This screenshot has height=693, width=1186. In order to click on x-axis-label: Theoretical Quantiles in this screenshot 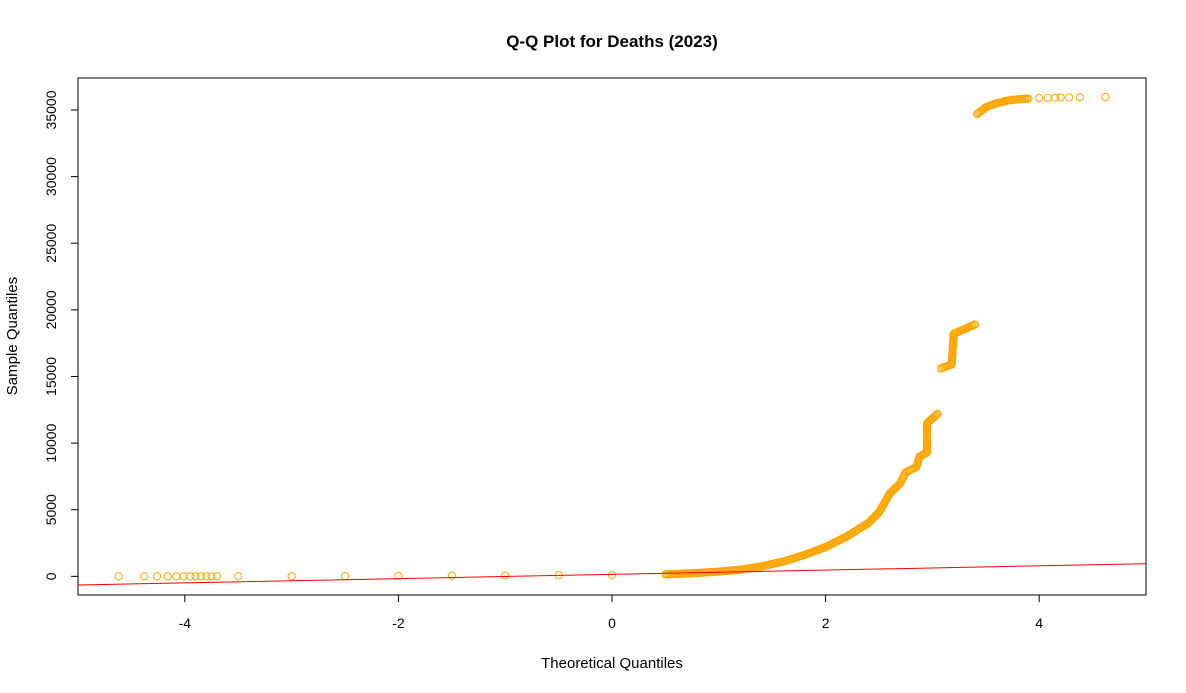, I will do `click(612, 663)`.